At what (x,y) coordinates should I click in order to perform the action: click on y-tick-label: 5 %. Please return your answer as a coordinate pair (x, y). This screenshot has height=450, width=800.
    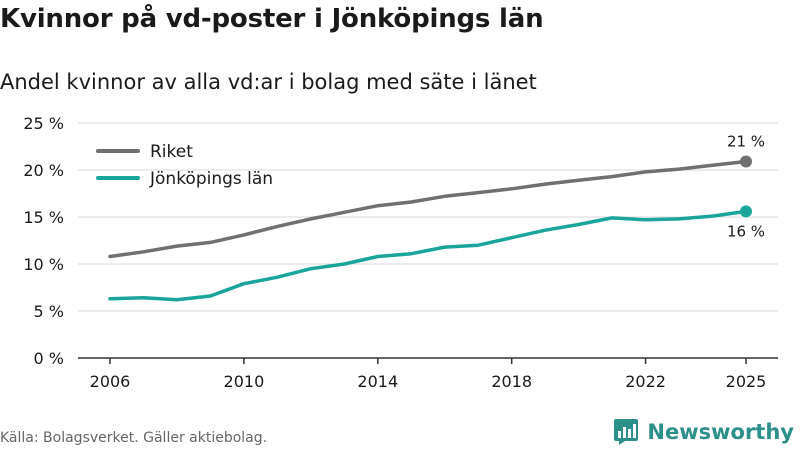
    Looking at the image, I should click on (49, 311).